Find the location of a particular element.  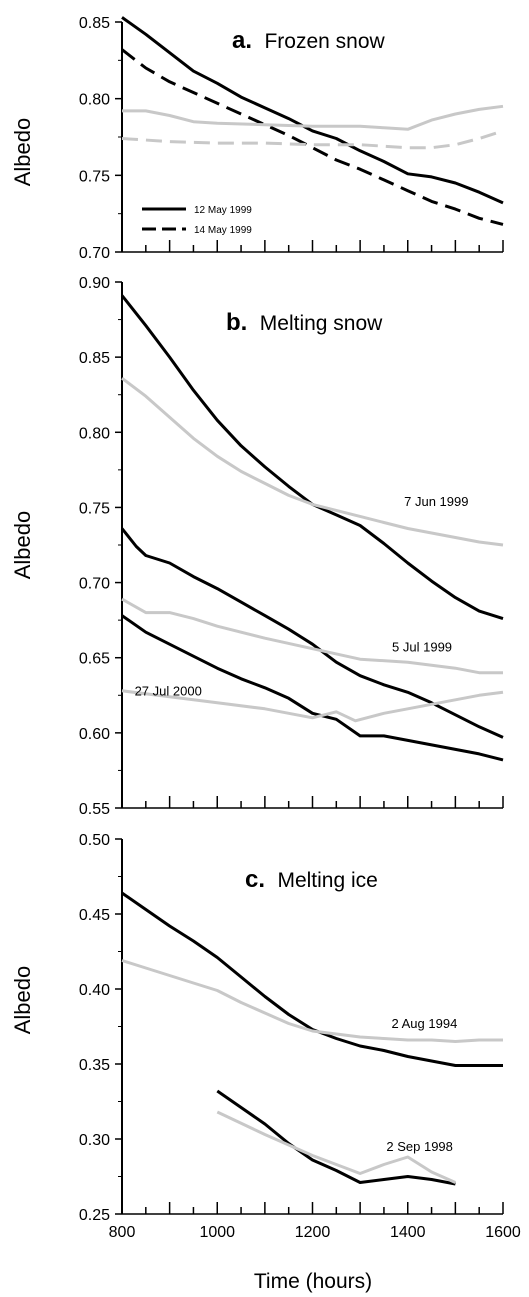

y-tick-label: 0.35 is located at coordinates (94, 1065).